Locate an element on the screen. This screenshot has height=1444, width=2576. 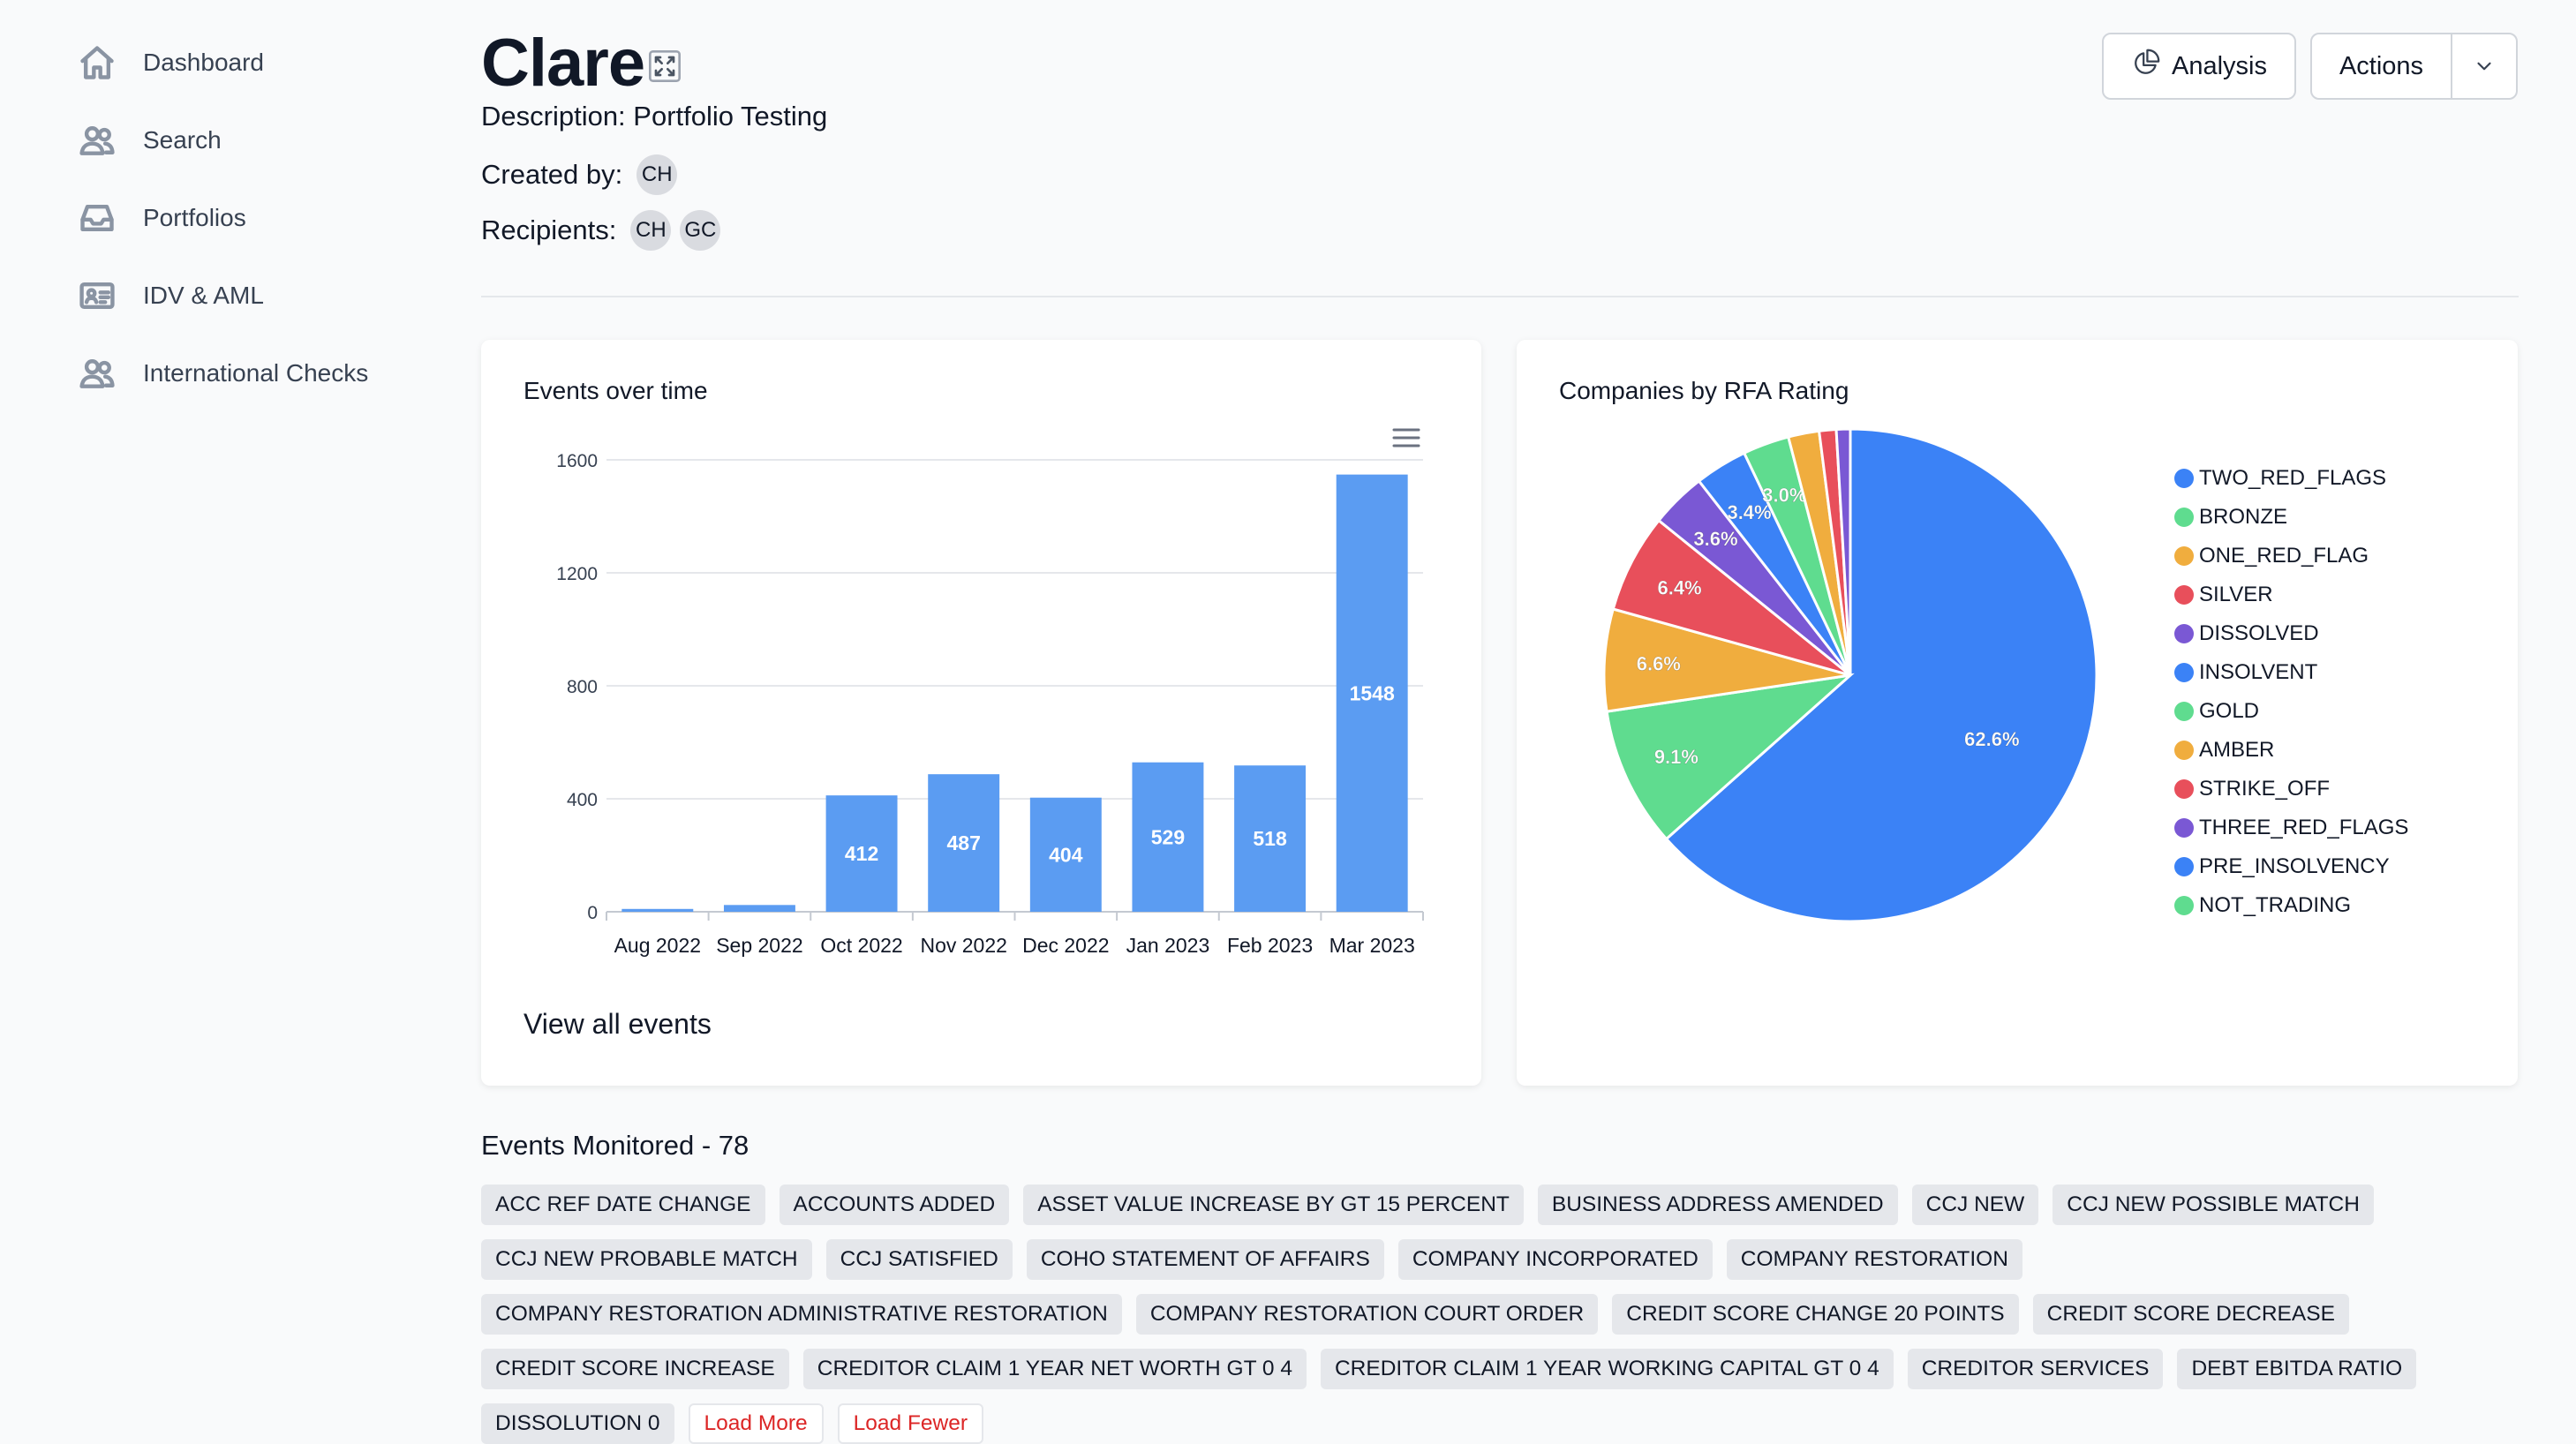
actions-button: Actions is located at coordinates (2414, 67).